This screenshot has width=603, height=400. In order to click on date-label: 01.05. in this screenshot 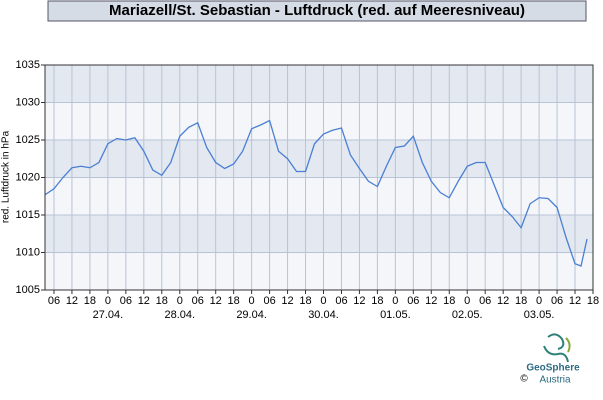, I will do `click(395, 315)`.